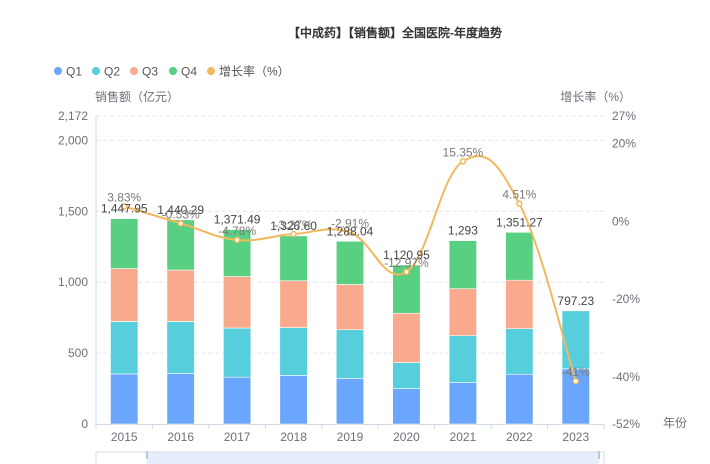  Describe the element at coordinates (237, 302) in the screenshot. I see `bar-segment-q3-2017` at that location.